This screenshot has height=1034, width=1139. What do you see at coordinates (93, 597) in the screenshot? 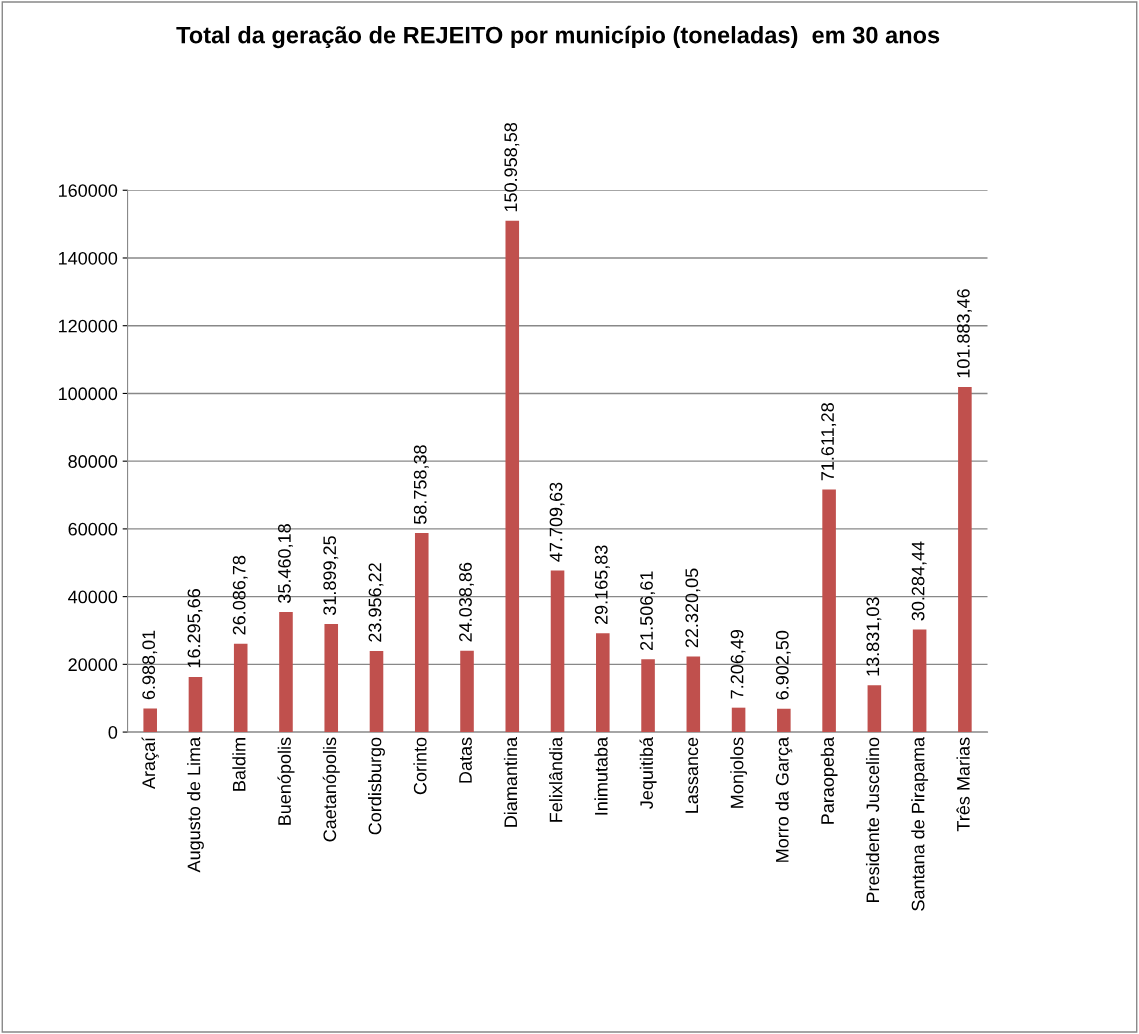
I see `y-tick-label: 40000` at bounding box center [93, 597].